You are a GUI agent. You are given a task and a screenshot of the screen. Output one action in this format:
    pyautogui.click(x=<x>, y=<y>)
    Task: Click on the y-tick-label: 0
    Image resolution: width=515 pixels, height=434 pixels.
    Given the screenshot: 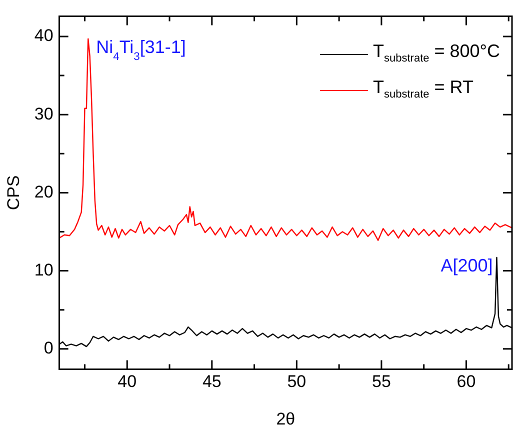 What is the action you would take?
    pyautogui.click(x=49, y=348)
    